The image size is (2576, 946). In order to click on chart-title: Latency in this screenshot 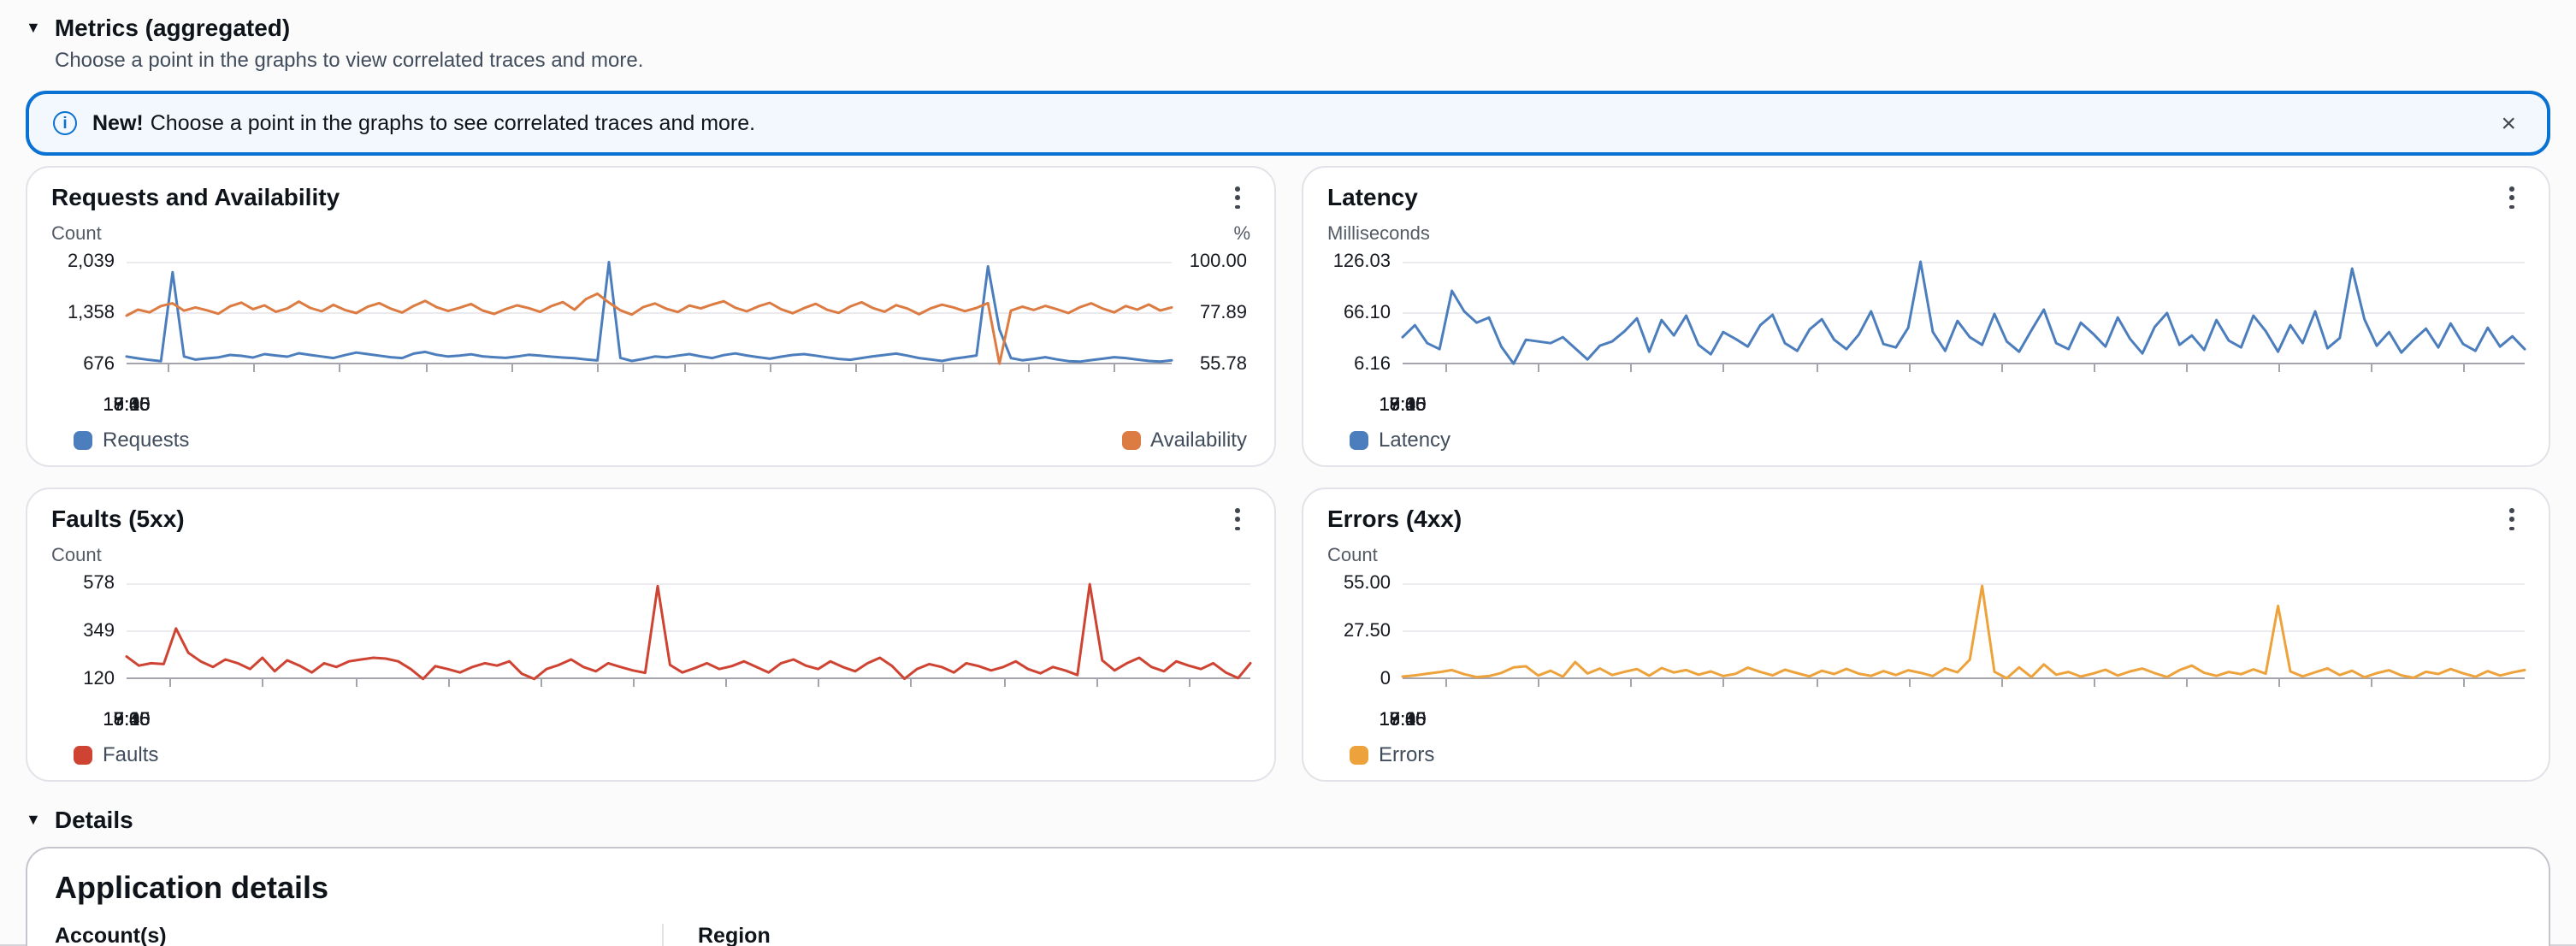, I will do `click(1372, 196)`.